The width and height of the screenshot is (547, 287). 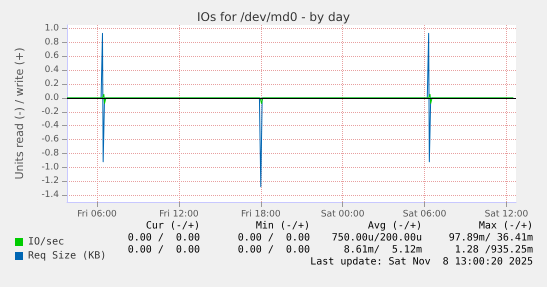 What do you see at coordinates (19, 113) in the screenshot?
I see `y-axis-title: Units read (-) / write (+)` at bounding box center [19, 113].